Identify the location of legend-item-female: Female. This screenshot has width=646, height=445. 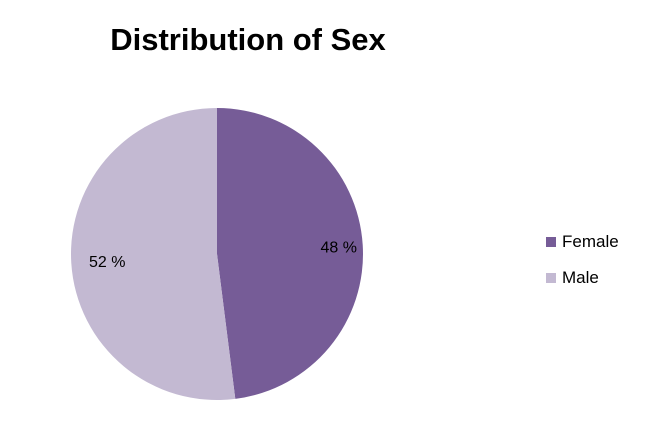
(582, 242).